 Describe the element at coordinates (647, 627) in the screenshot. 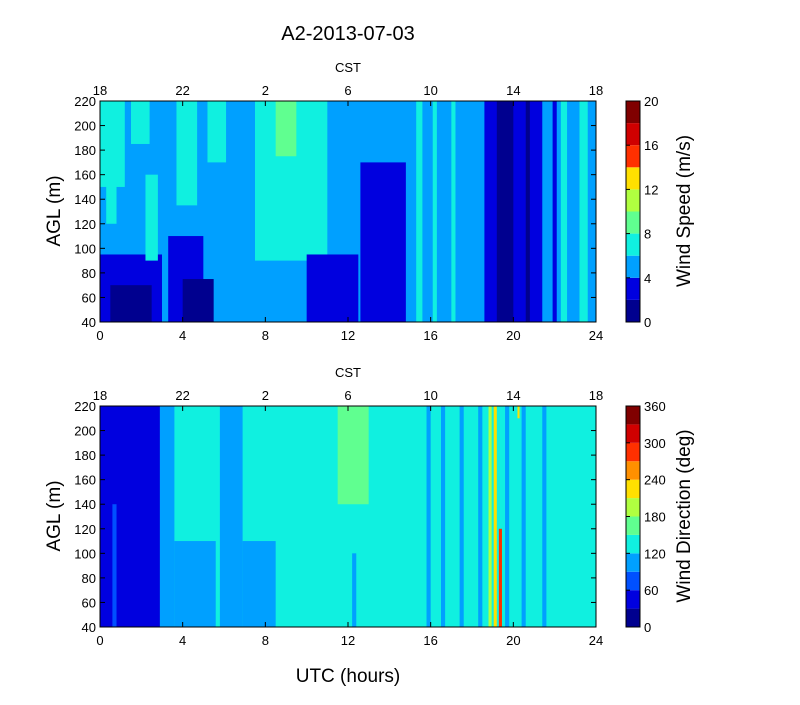

I see `wind-direction-colorbar-tick-label: 0` at that location.